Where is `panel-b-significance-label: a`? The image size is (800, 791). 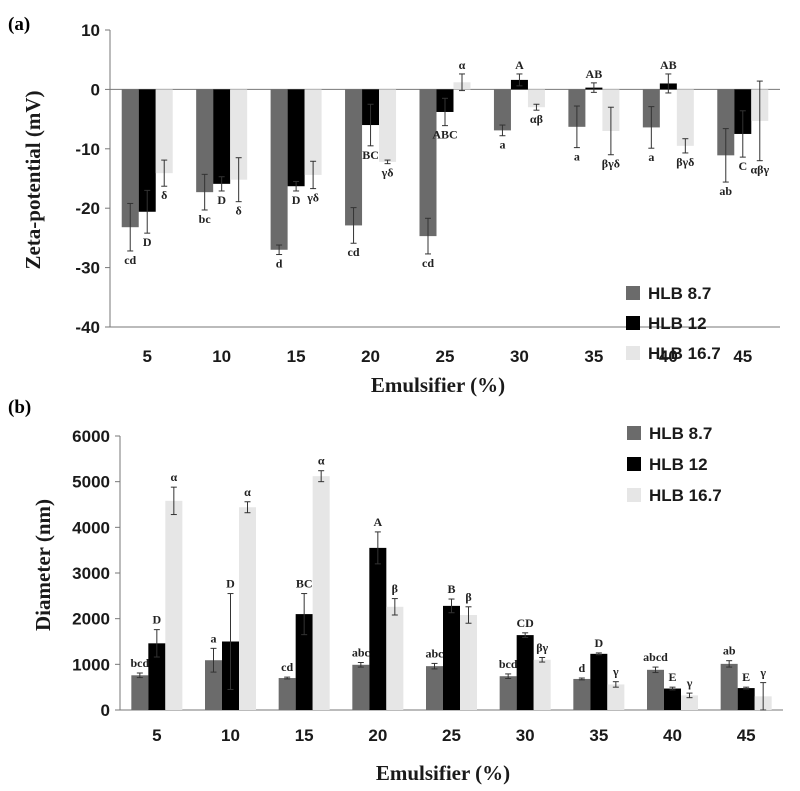
panel-b-significance-label: a is located at coordinates (214, 638).